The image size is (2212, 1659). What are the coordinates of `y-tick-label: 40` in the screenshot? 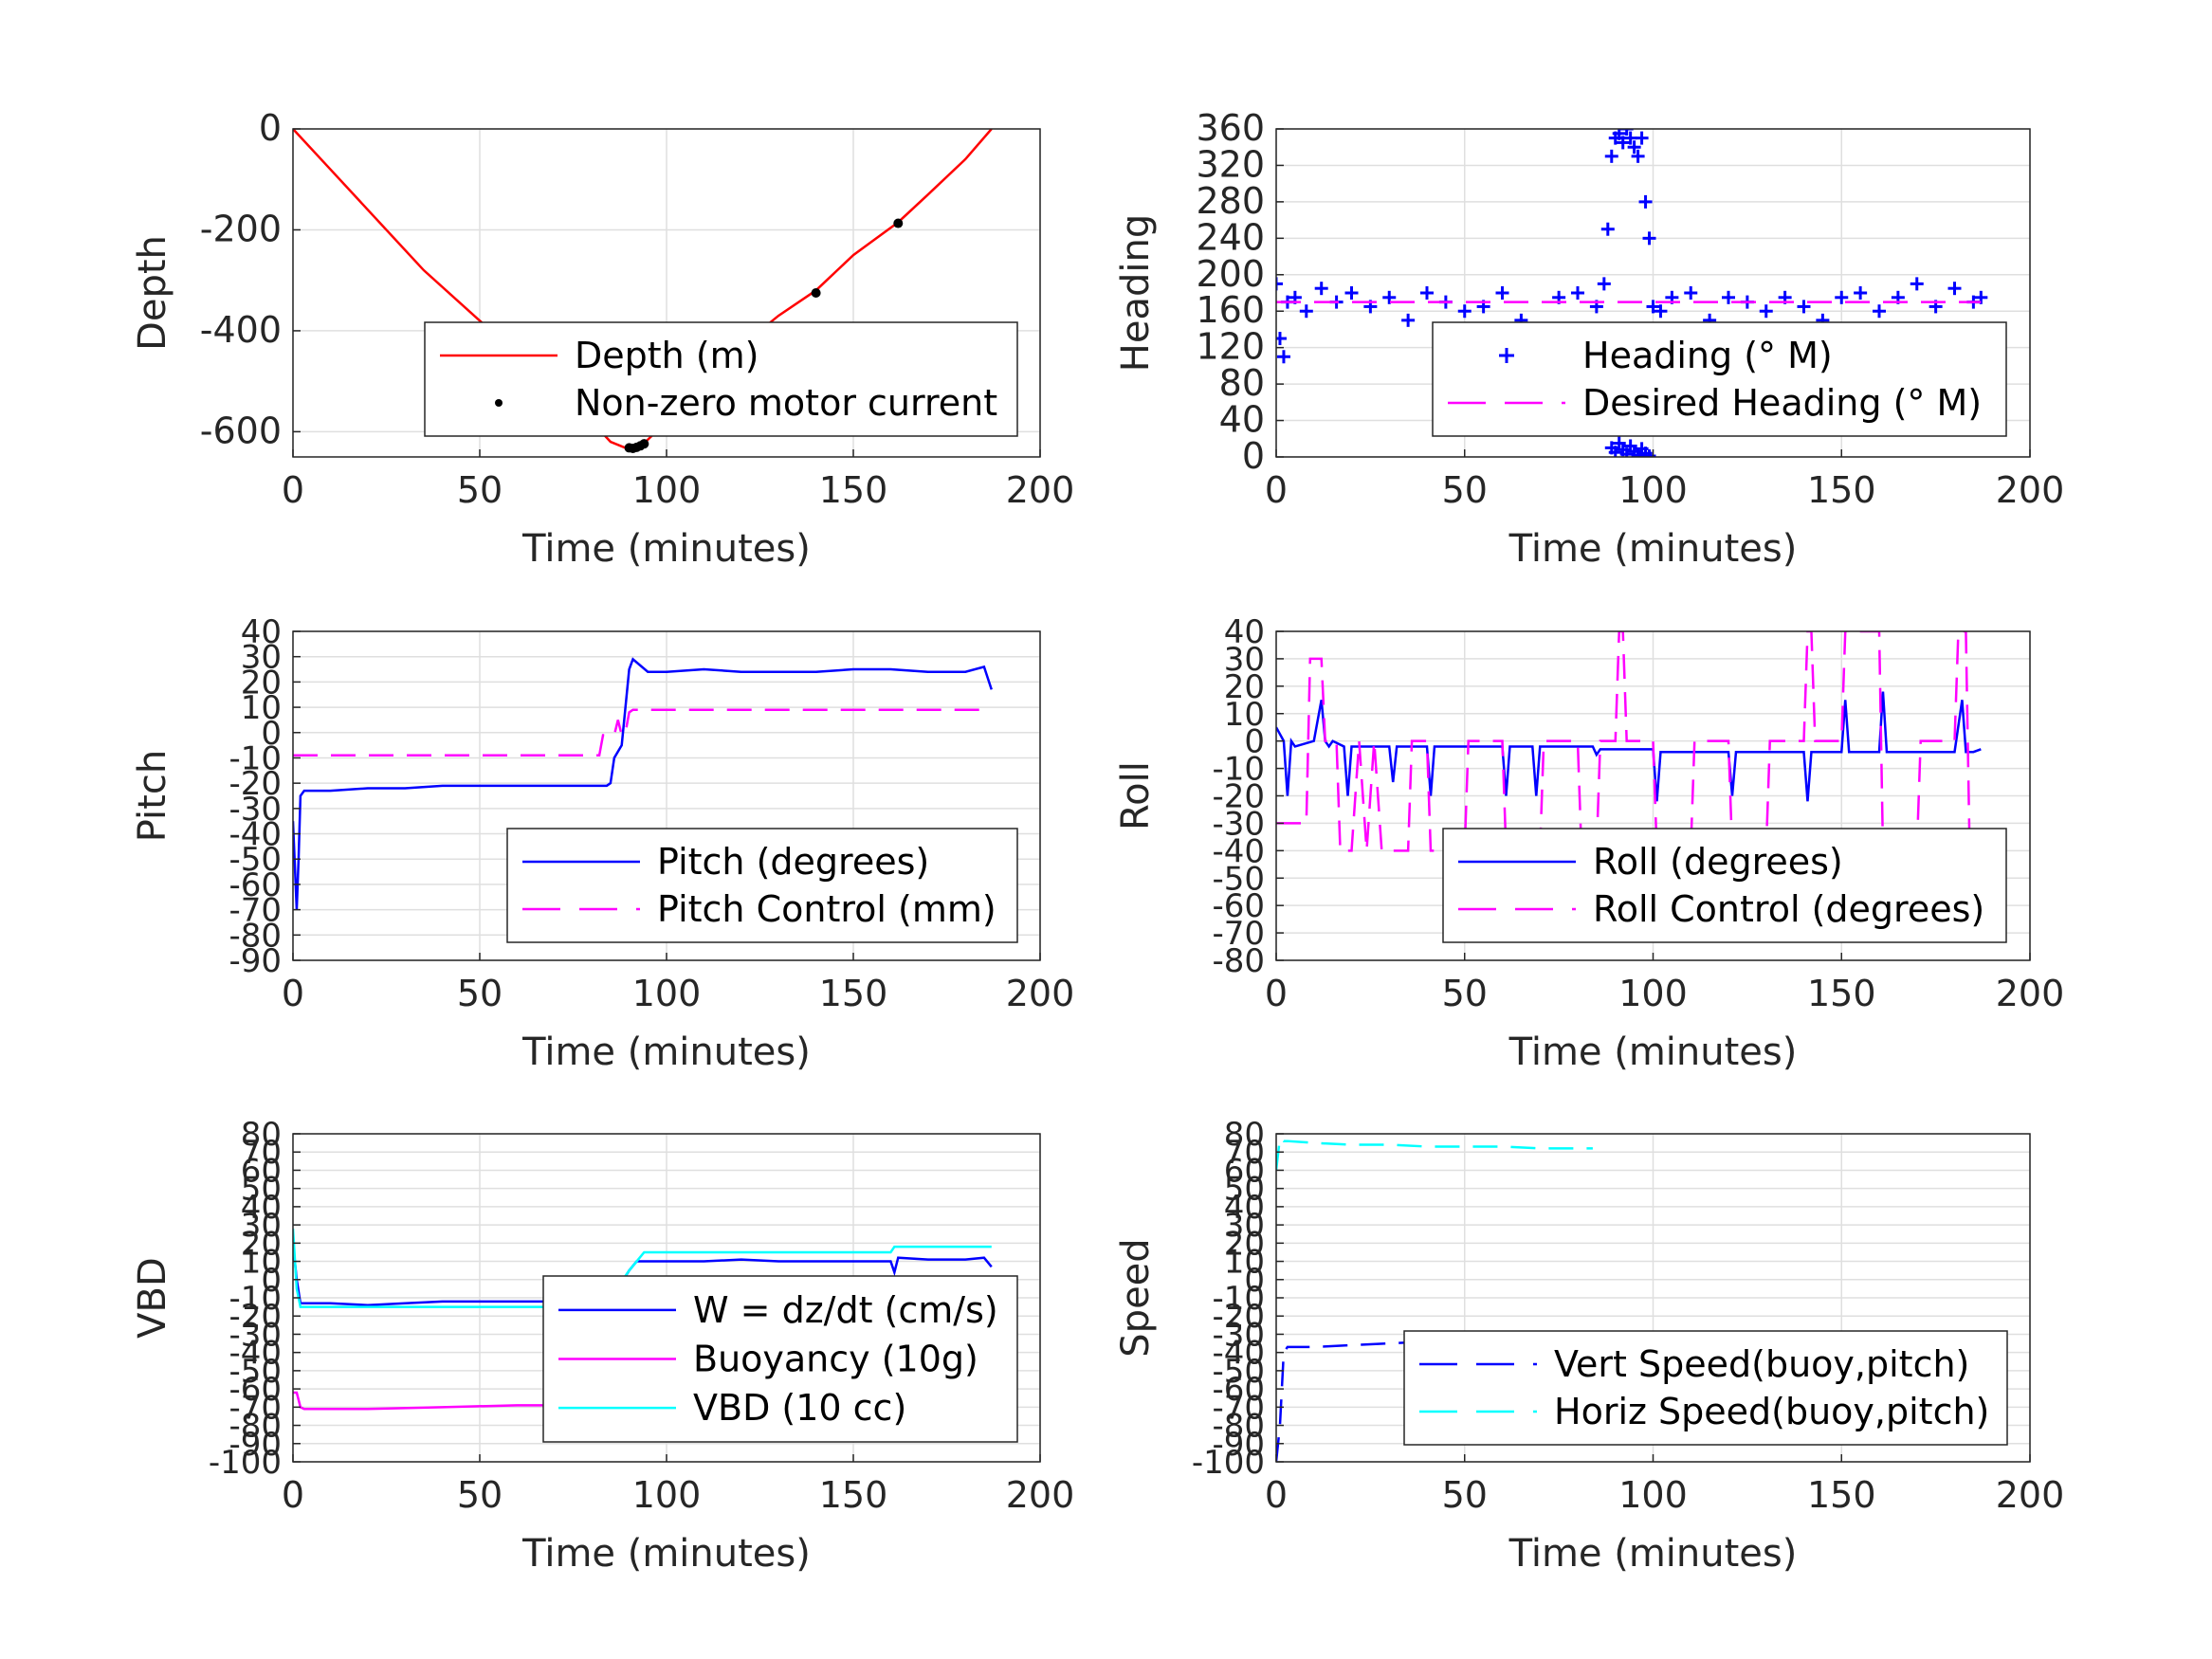 It's located at (261, 632).